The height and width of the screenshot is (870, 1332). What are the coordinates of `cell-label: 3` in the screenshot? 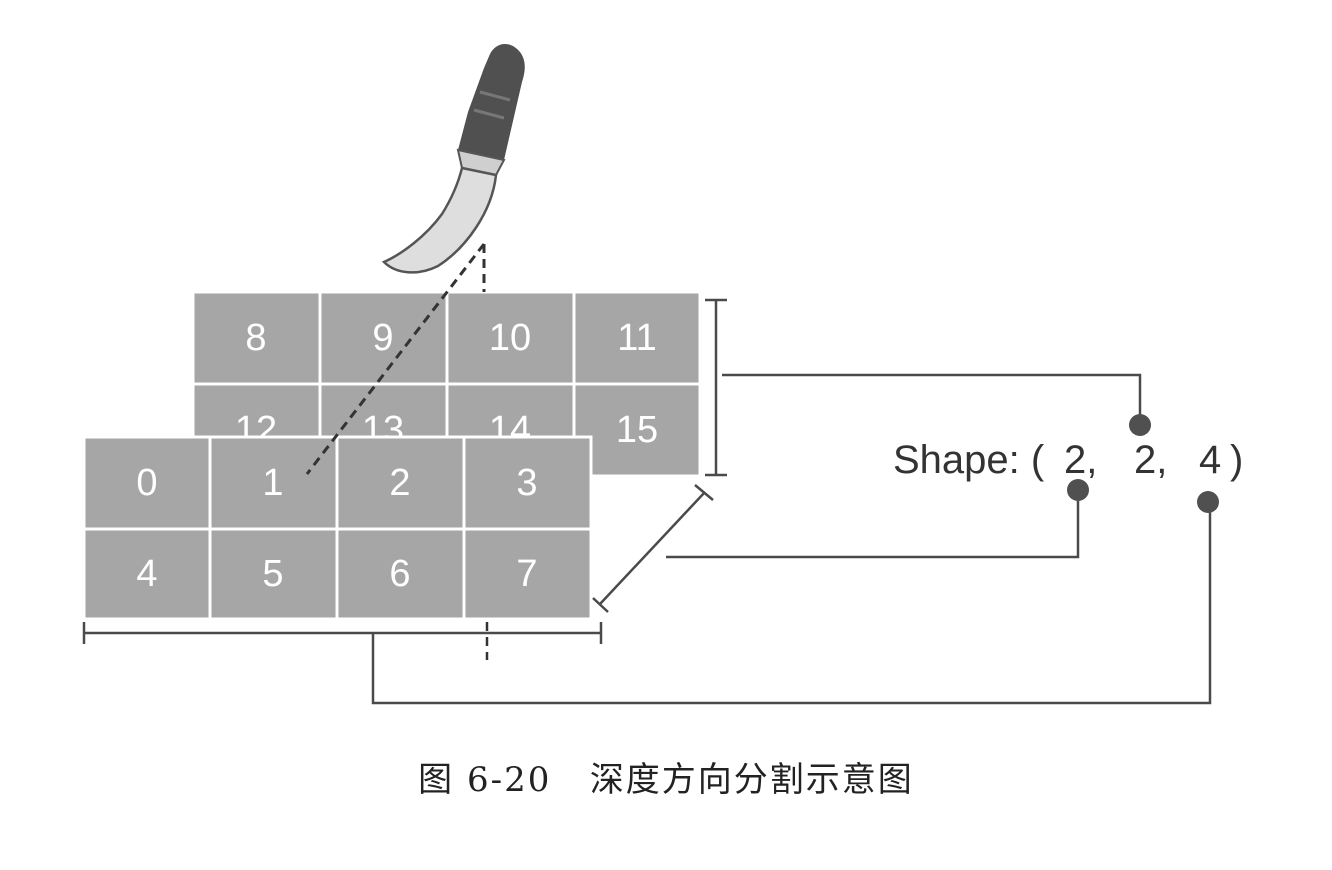 It's located at (526, 483).